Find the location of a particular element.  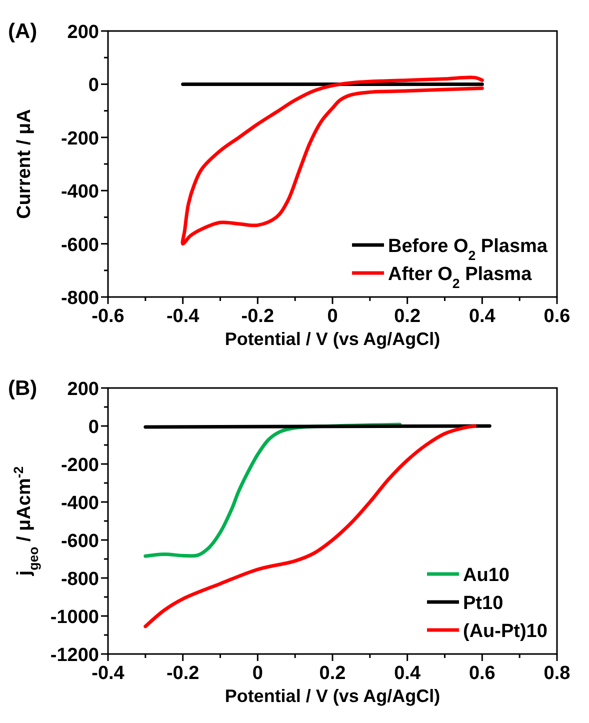

legend-label: Pt10 is located at coordinates (483, 603).